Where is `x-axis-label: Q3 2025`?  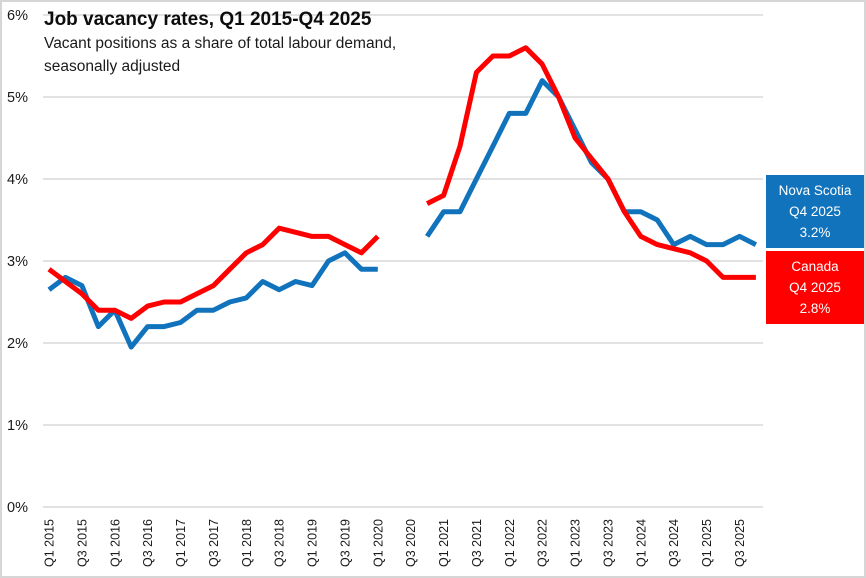 x-axis-label: Q3 2025 is located at coordinates (740, 543).